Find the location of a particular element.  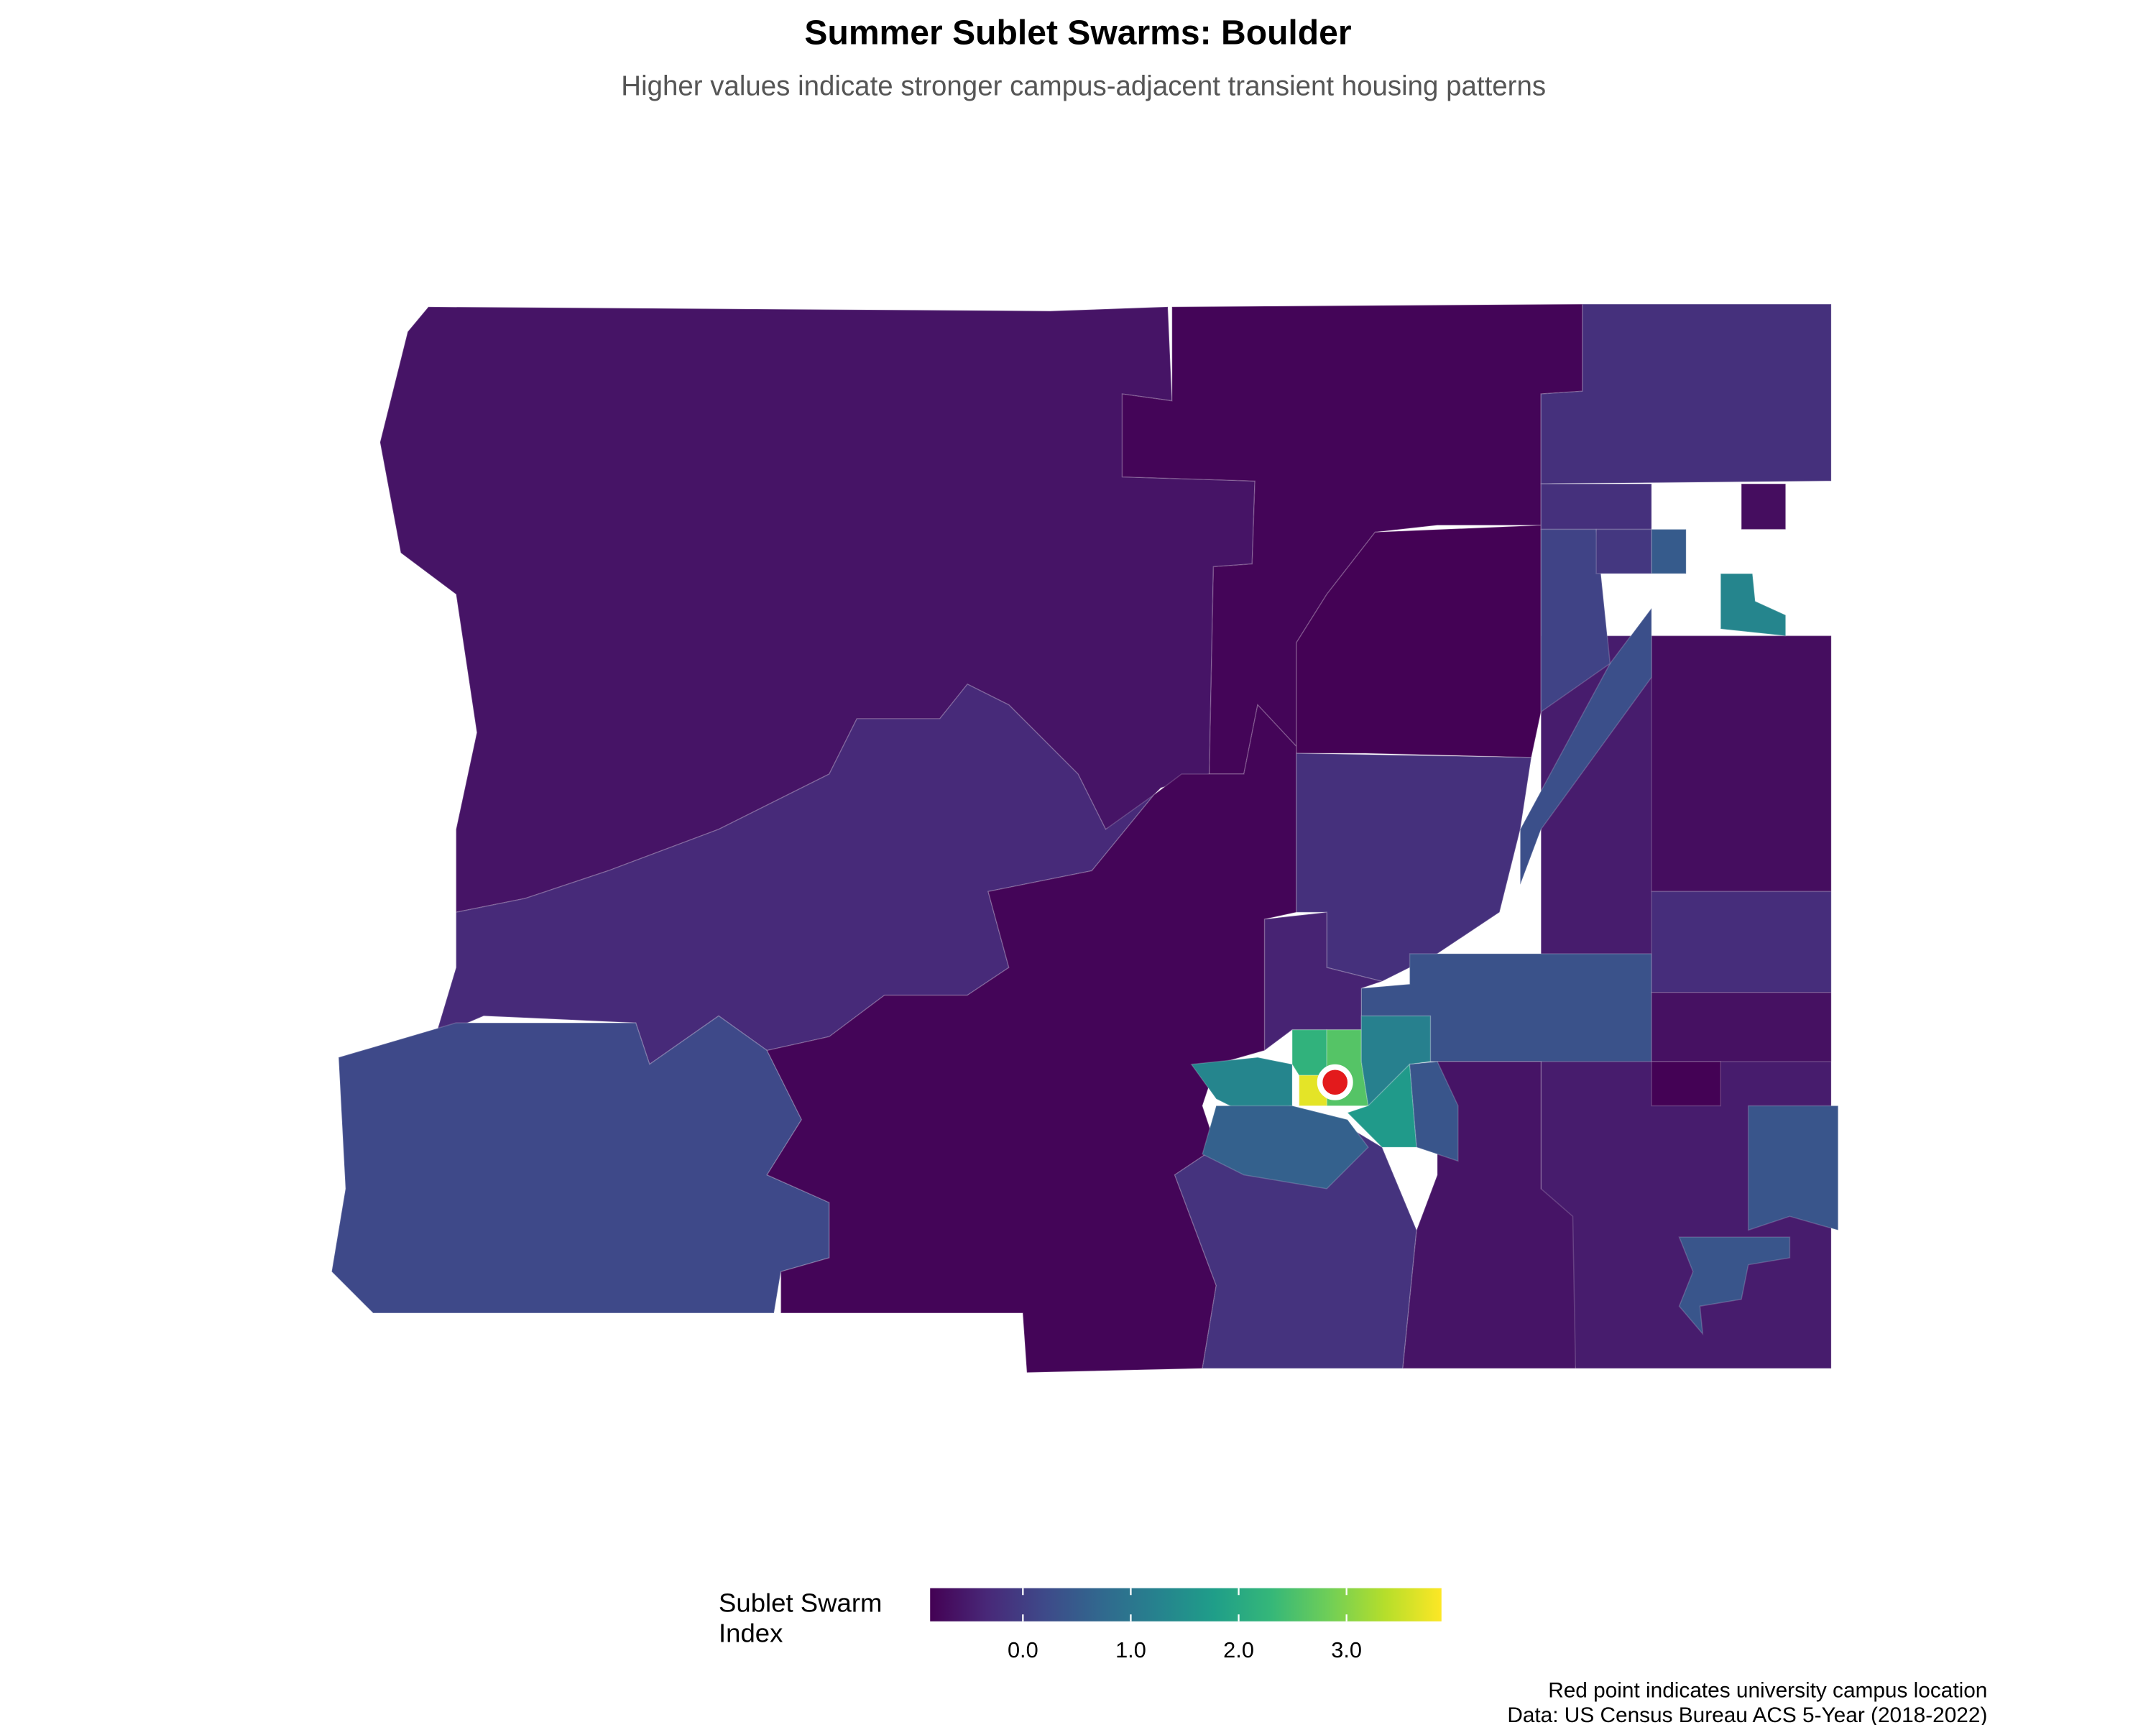

tick-label: 0.0 is located at coordinates (1023, 1649).